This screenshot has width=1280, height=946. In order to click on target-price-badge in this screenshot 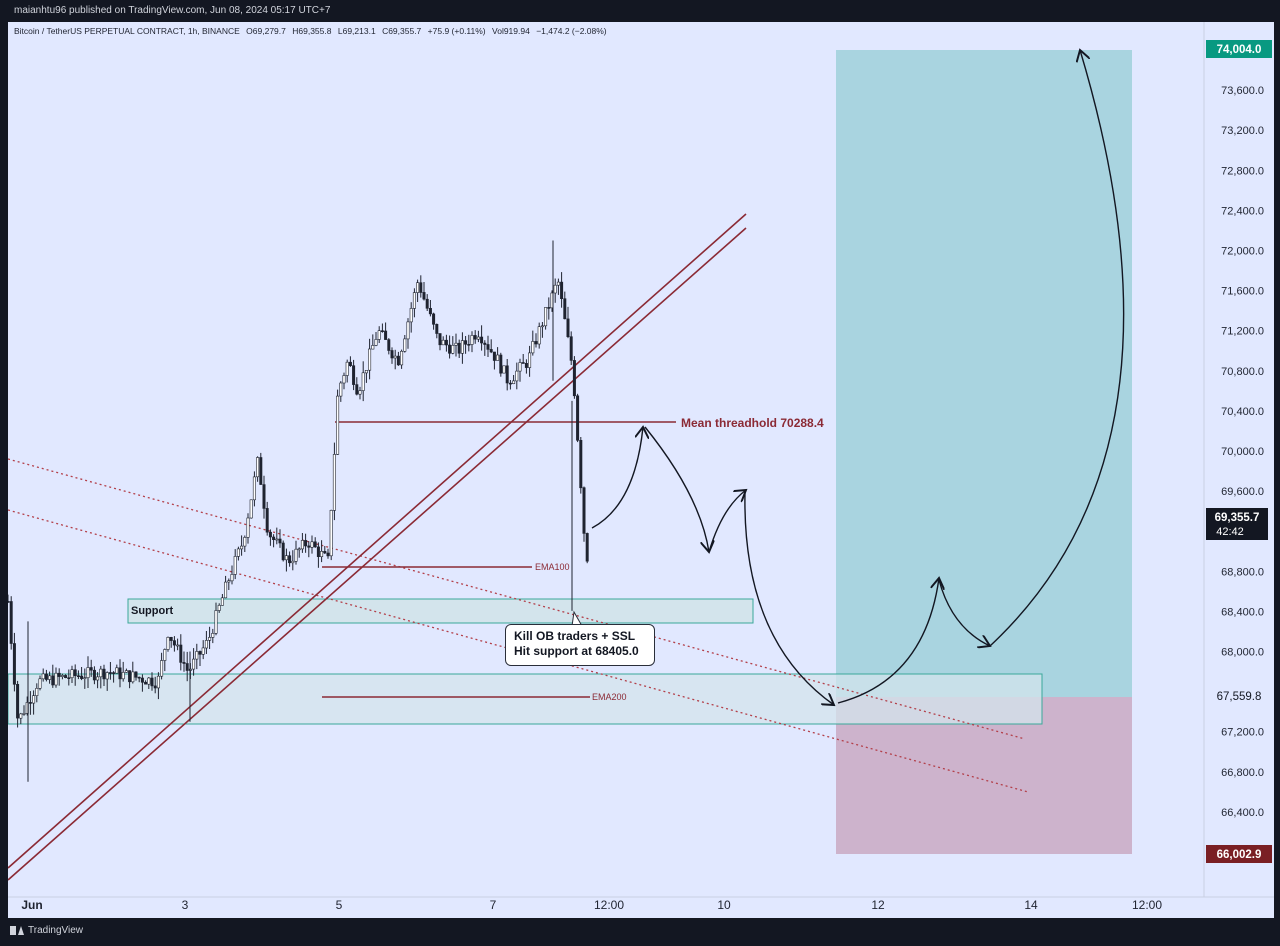, I will do `click(1239, 49)`.